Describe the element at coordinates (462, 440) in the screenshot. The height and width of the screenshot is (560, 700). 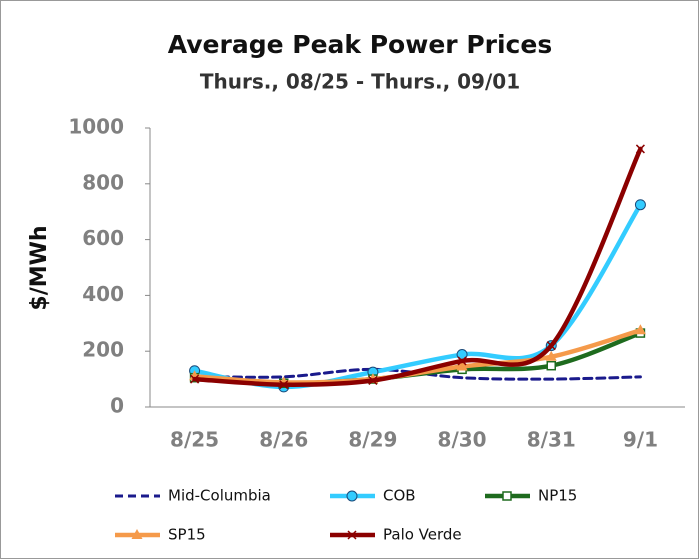
I see `x-tick-label: 8/30` at that location.